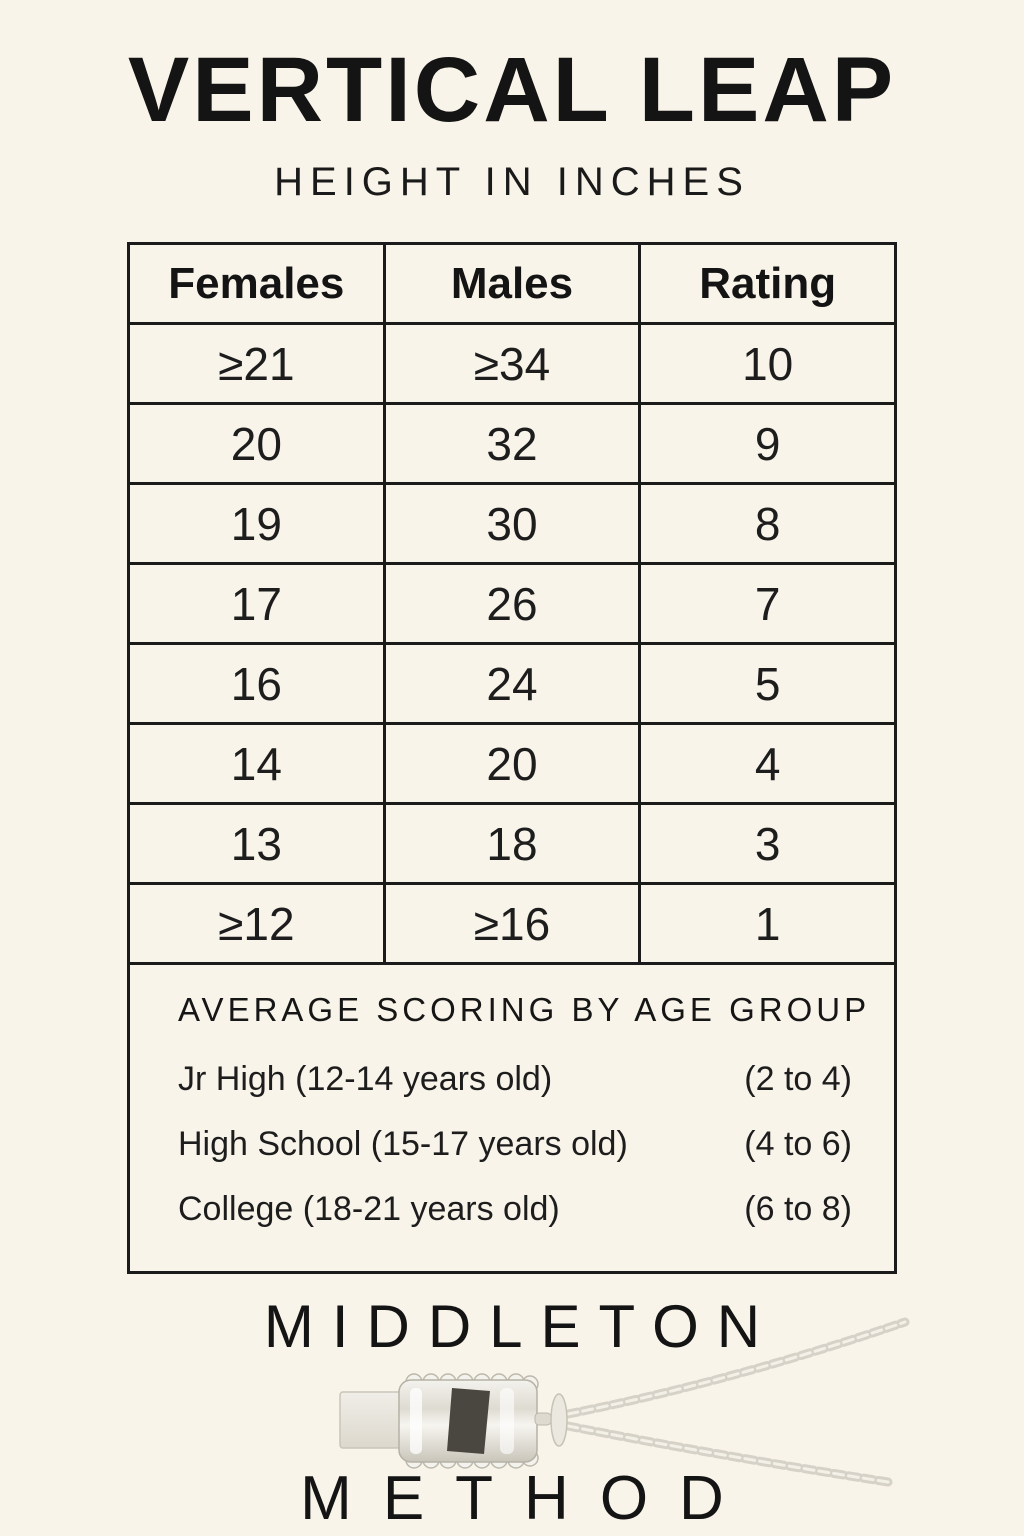 This screenshot has height=1536, width=1024. What do you see at coordinates (521, 1326) in the screenshot?
I see `brand-name-middleton: MIDDLETON` at bounding box center [521, 1326].